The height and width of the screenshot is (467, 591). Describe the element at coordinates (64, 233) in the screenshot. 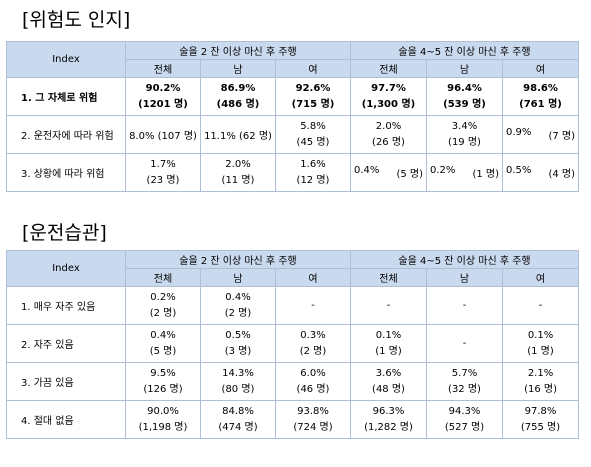

I see `driving-habits-title: [운전습관]` at that location.